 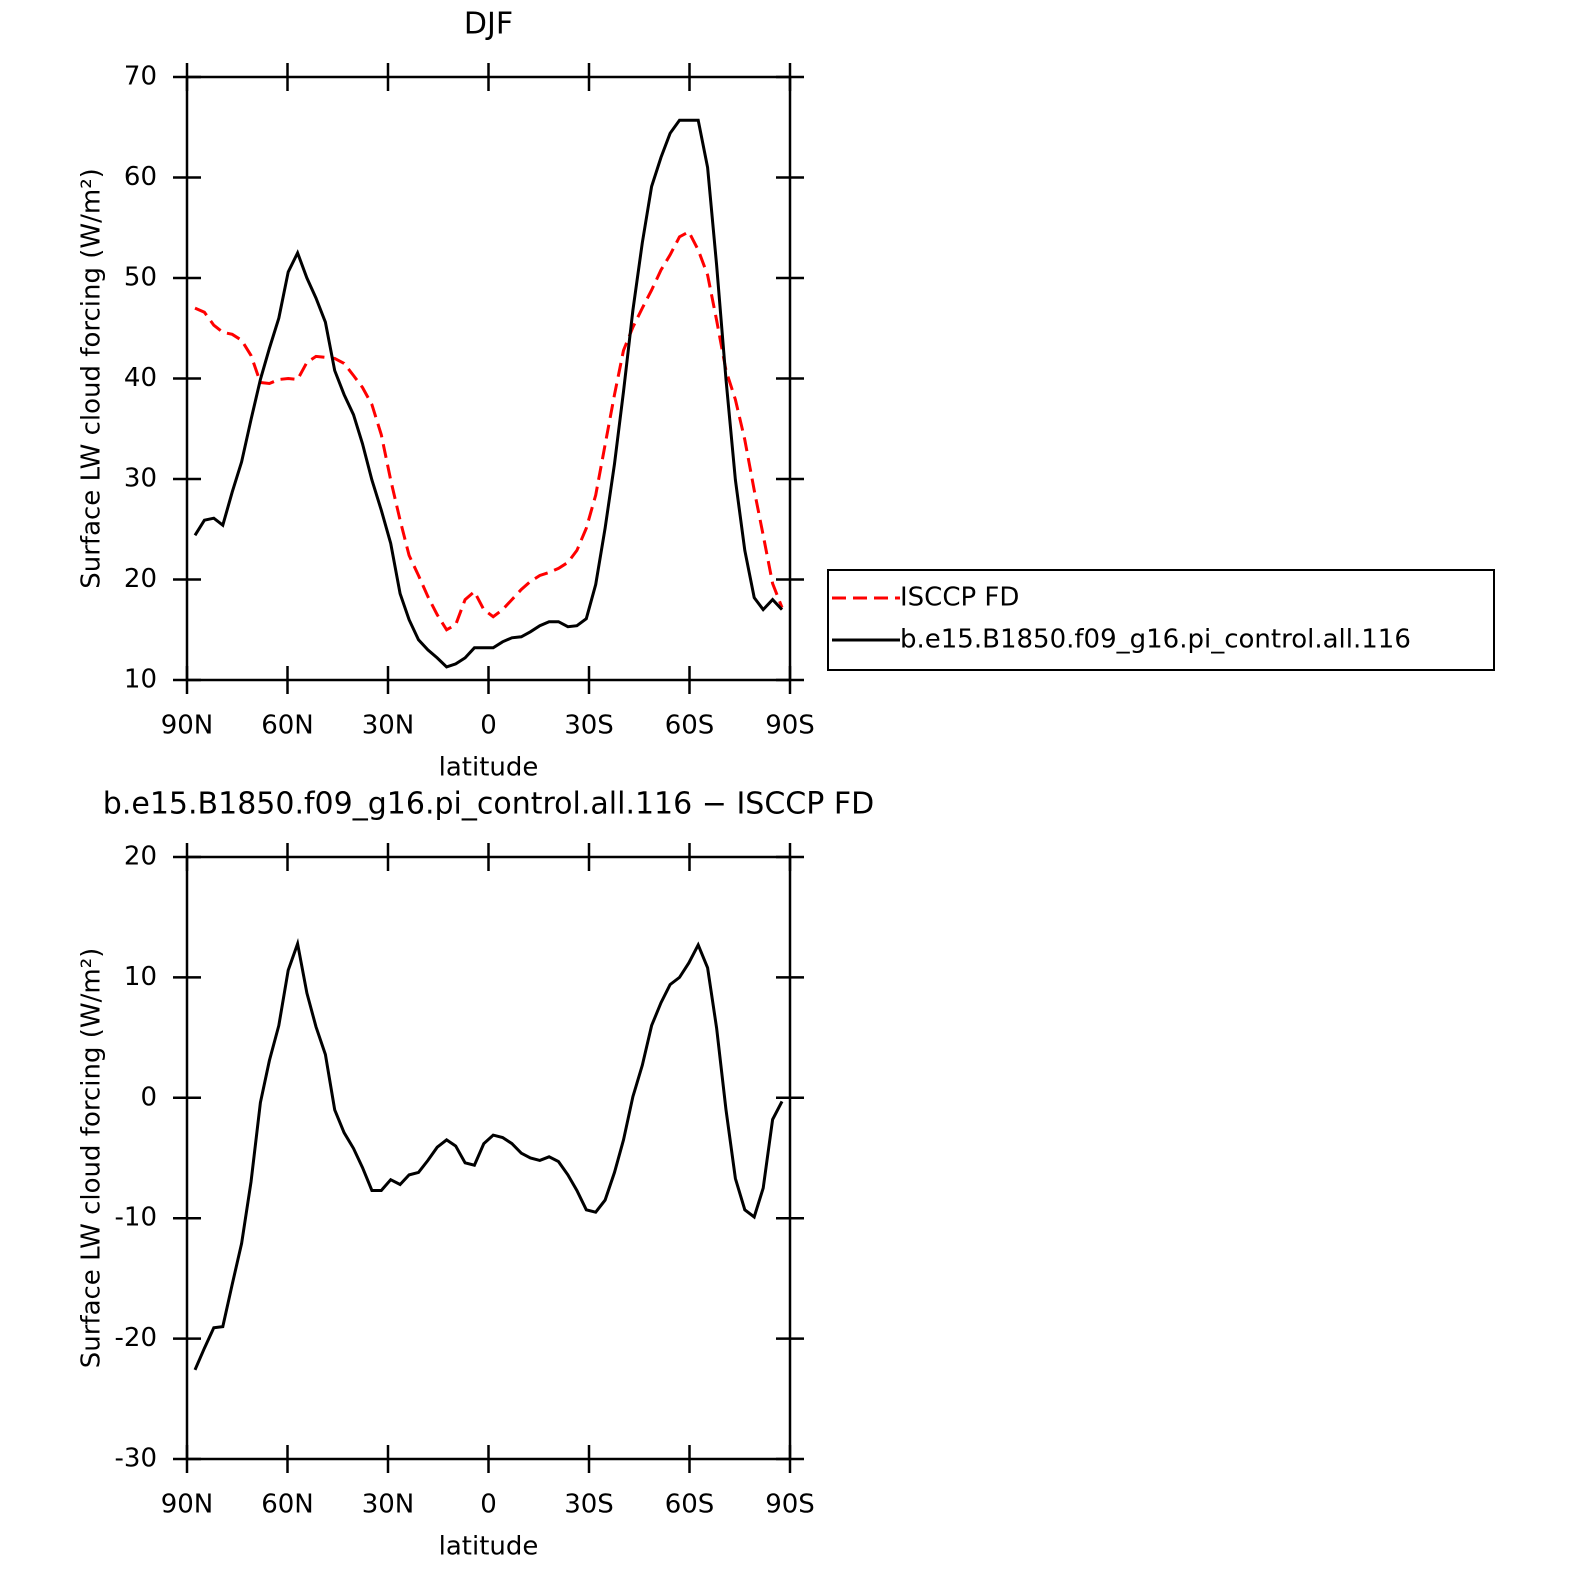 I want to click on y-tick-label: -30, so click(x=136, y=1459).